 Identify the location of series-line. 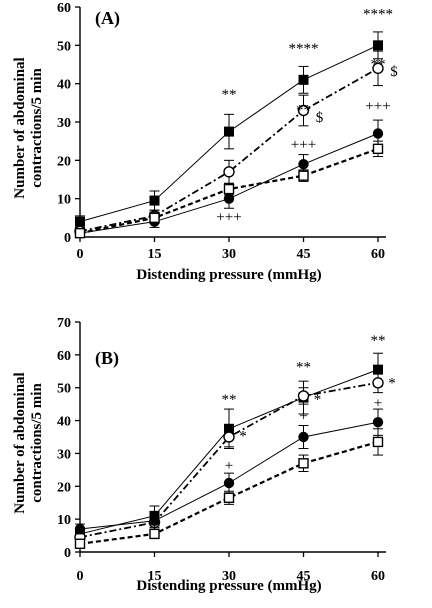
(229, 492).